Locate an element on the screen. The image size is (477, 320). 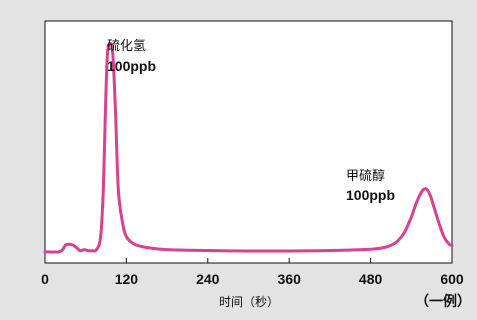
x-tick-label-120: 120 is located at coordinates (127, 279).